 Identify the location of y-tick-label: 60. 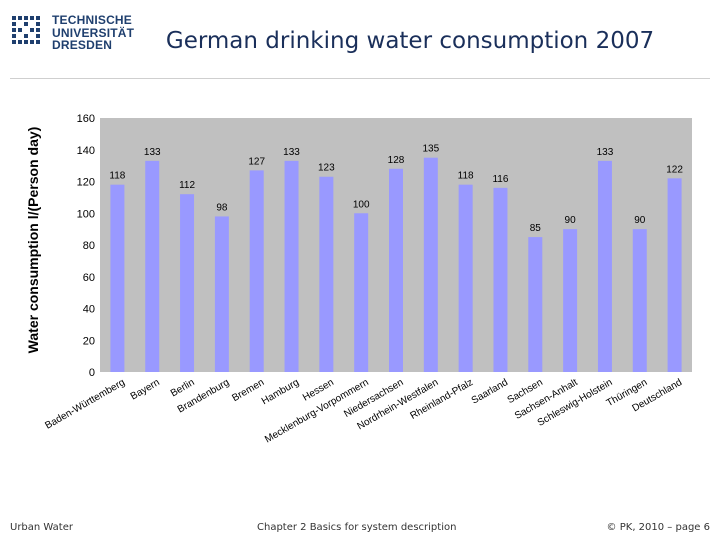
(89, 278).